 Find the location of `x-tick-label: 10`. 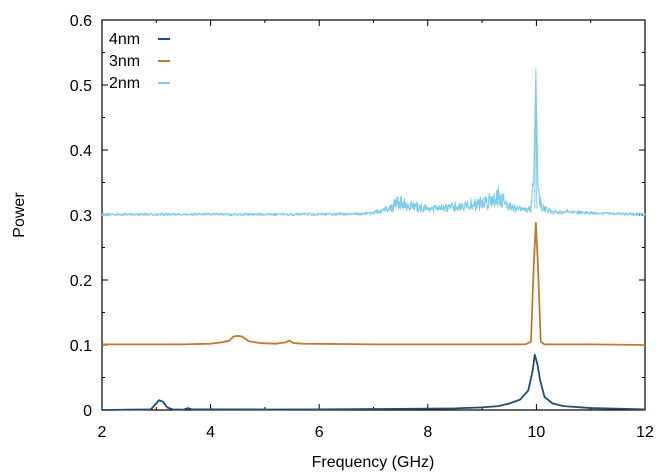

x-tick-label: 10 is located at coordinates (537, 432).